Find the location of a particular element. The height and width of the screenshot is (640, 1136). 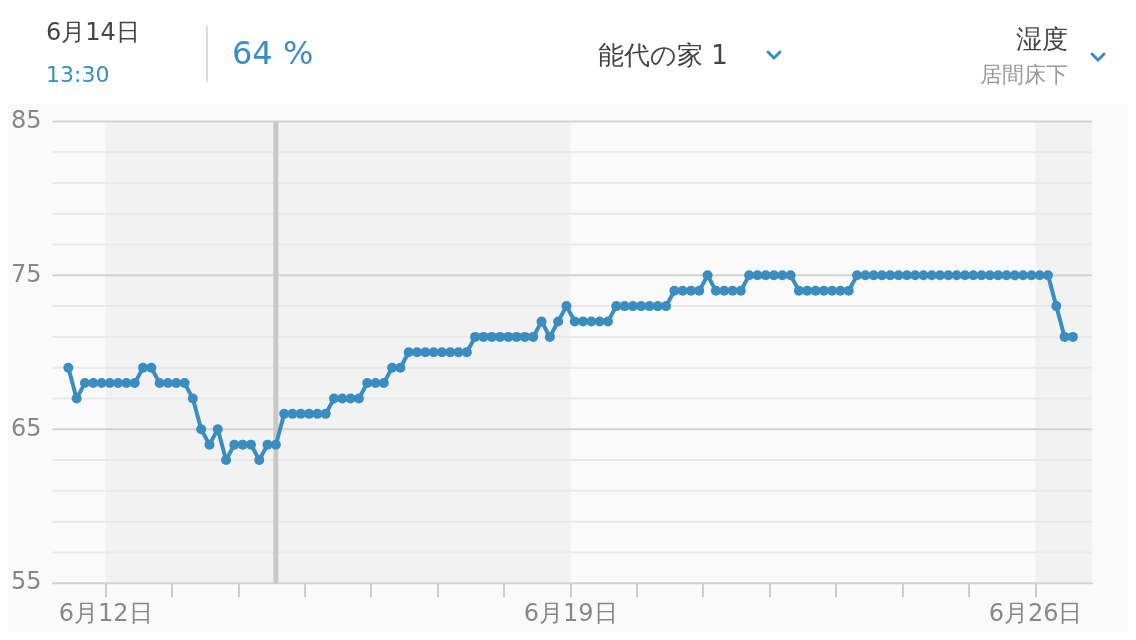

text: 13:30 is located at coordinates (78, 74).